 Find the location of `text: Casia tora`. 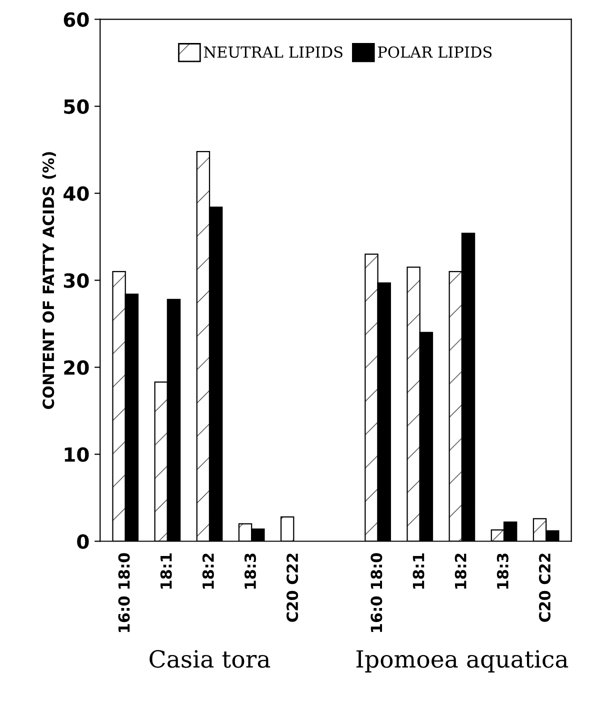

text: Casia tora is located at coordinates (210, 659).